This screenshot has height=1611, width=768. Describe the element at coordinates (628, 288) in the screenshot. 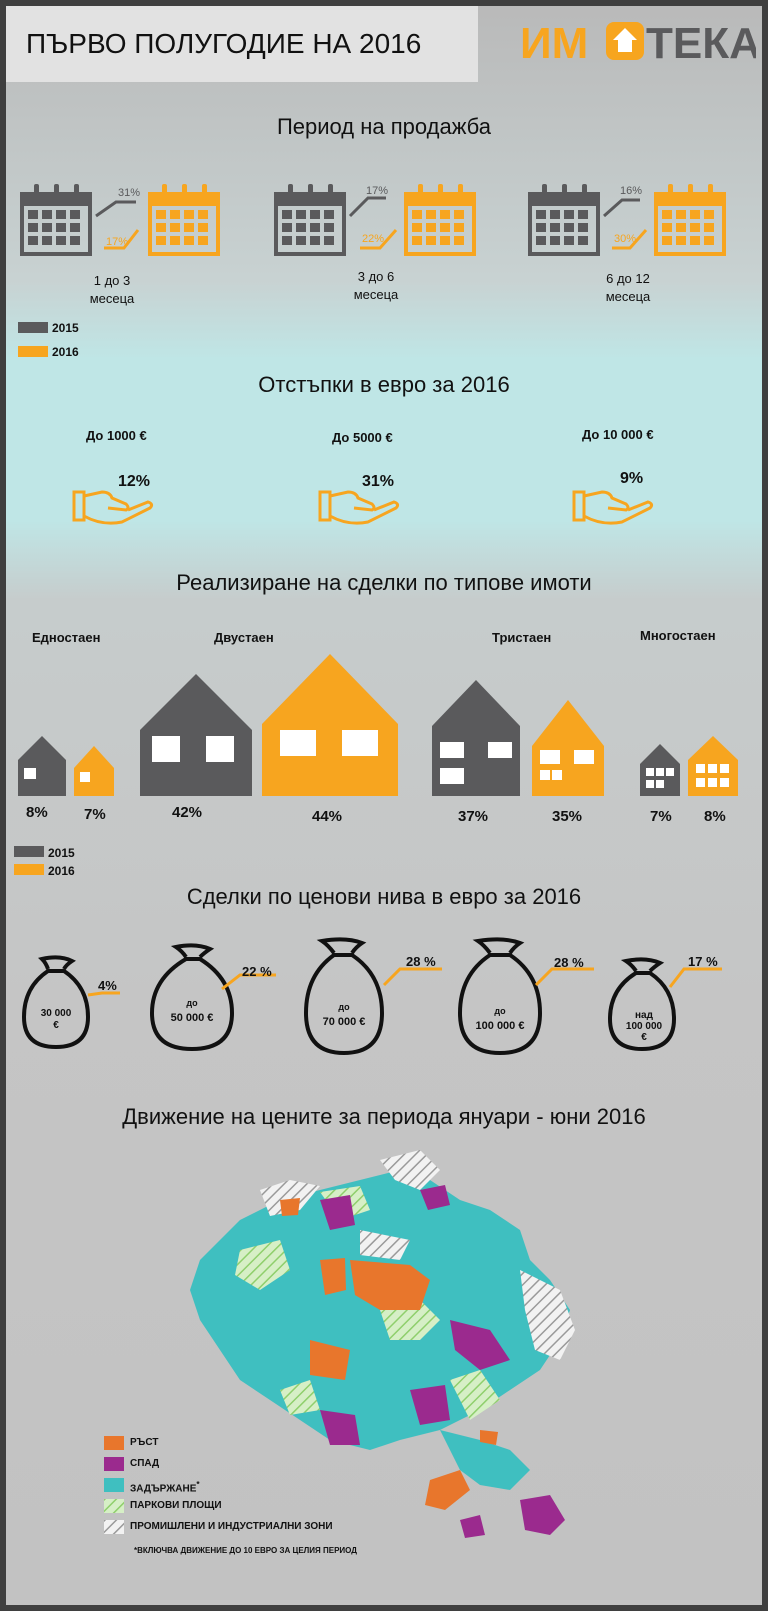

I see `period-label-3: 6 до 12 месеца` at that location.